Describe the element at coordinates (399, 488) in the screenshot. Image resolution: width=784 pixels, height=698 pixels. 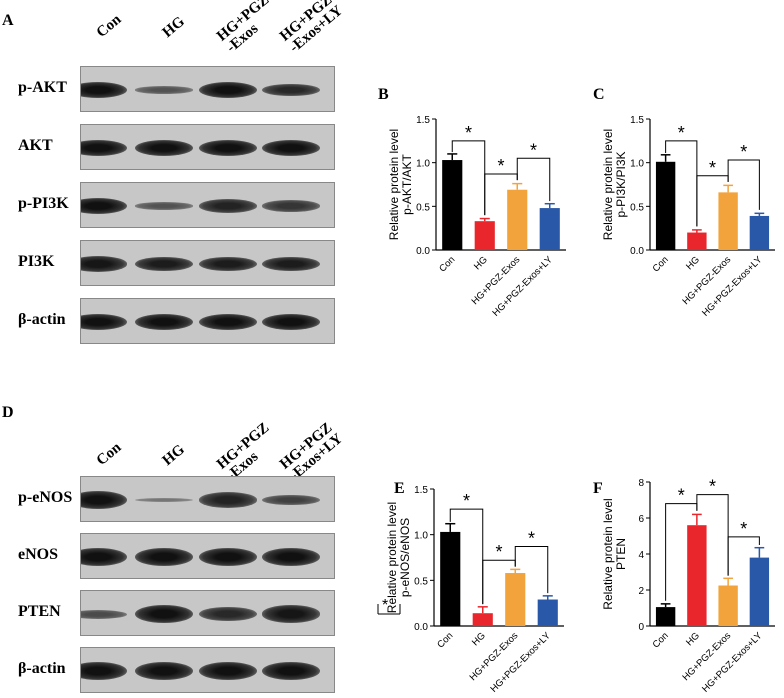
I see `panel-letter-e: E` at that location.